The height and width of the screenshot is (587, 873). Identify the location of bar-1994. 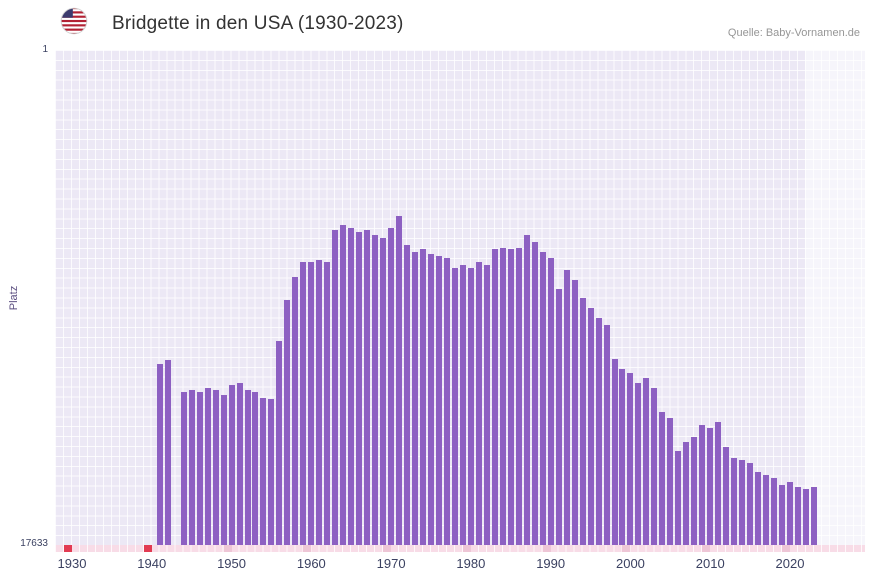
(582, 421).